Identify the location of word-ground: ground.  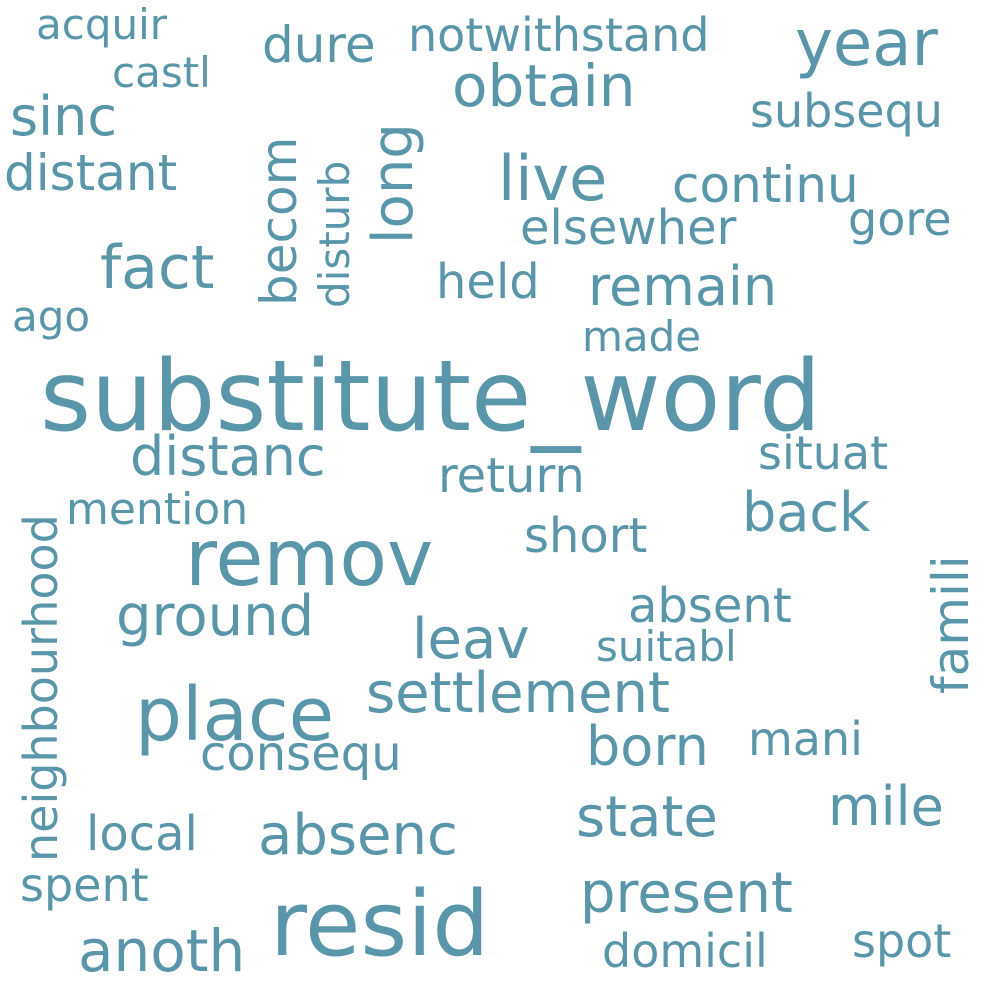
(215, 616).